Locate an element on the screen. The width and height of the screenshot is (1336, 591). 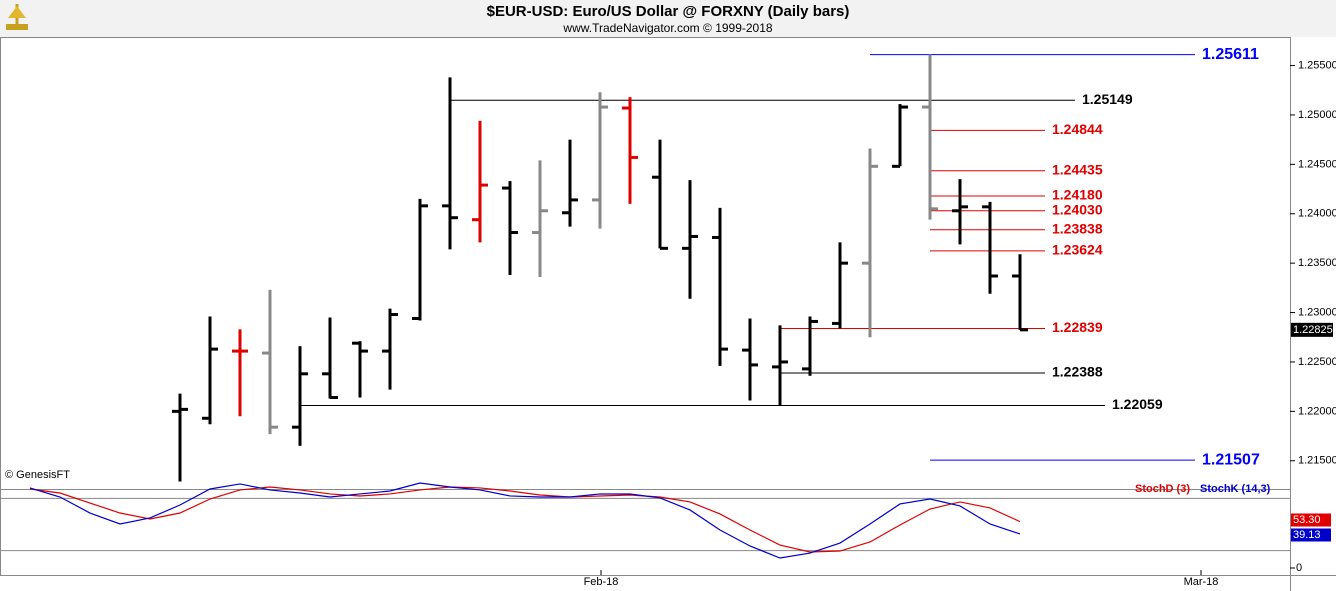
y-tick-label: 1.24000 is located at coordinates (1317, 214).